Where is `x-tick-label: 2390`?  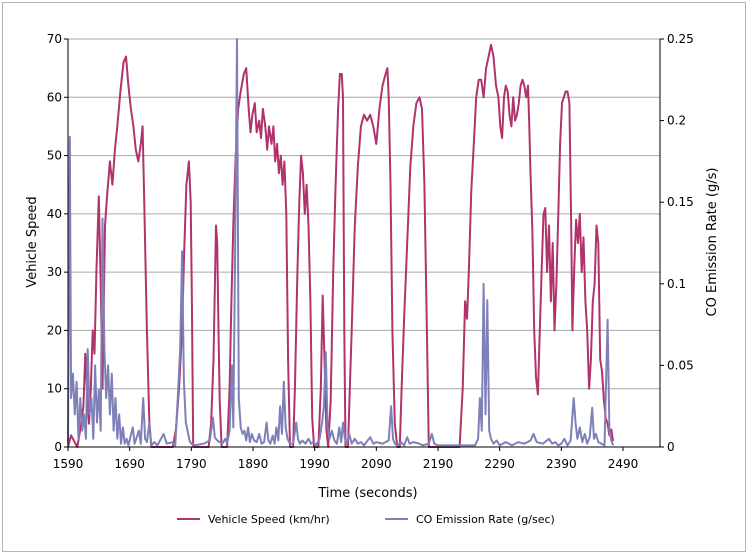
x-tick-label: 2390 is located at coordinates (561, 464).